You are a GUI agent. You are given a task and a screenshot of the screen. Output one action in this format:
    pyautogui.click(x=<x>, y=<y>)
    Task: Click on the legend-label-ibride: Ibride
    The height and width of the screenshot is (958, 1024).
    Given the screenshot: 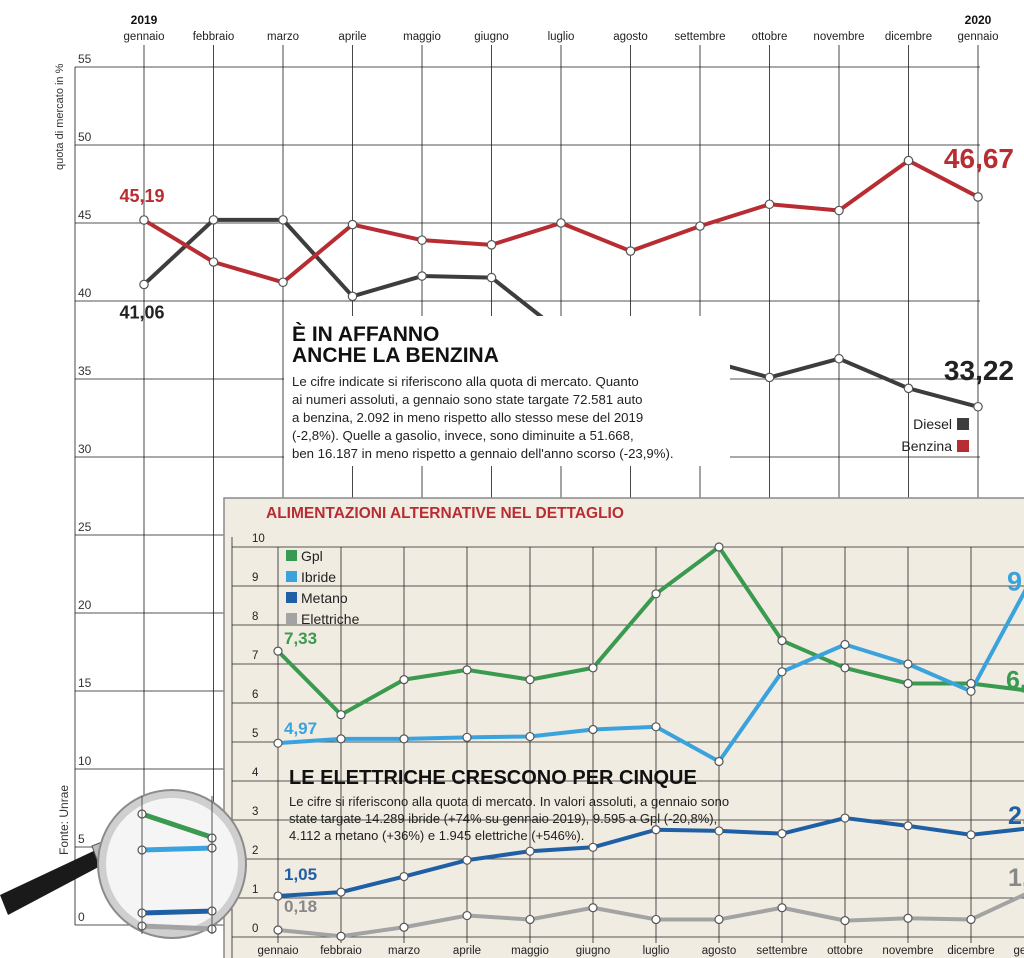 What is the action you would take?
    pyautogui.click(x=318, y=577)
    